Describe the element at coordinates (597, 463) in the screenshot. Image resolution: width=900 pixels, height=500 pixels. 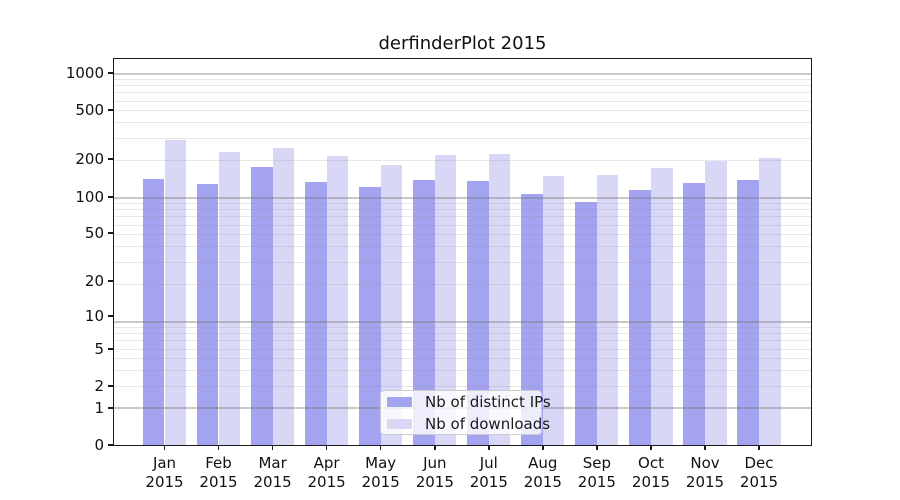
I see `x-tick-month: Sep` at that location.